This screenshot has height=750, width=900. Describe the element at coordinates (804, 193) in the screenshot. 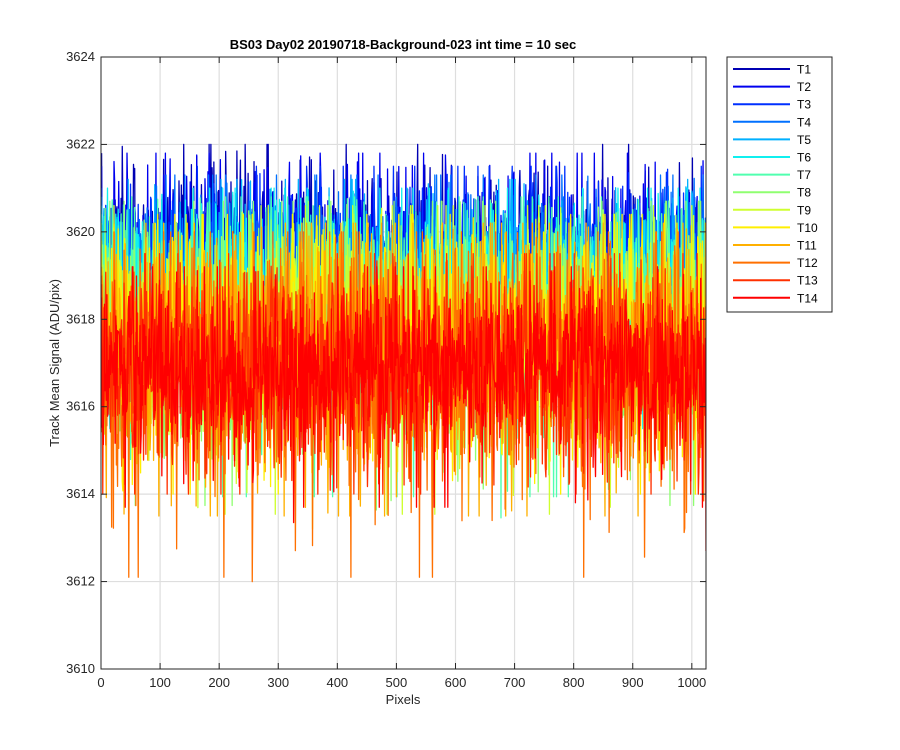

I see `legend-label-t8: T8` at that location.